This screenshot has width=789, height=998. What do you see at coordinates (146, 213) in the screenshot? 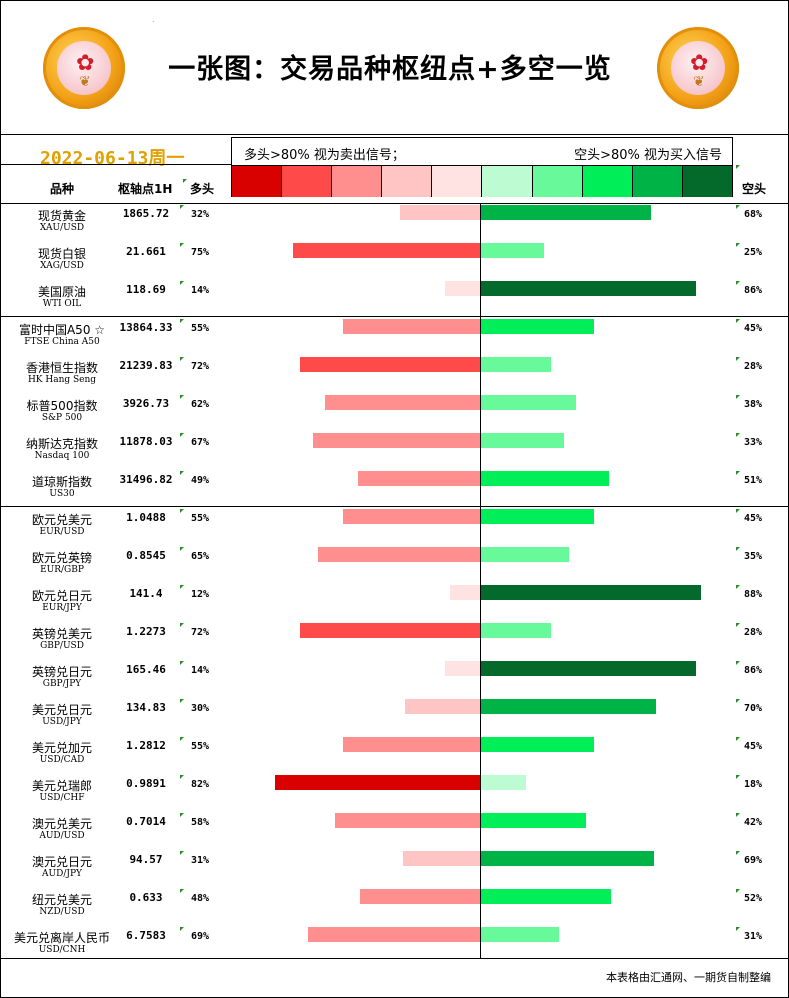
I see `pivot-value: 1865.72` at bounding box center [146, 213].